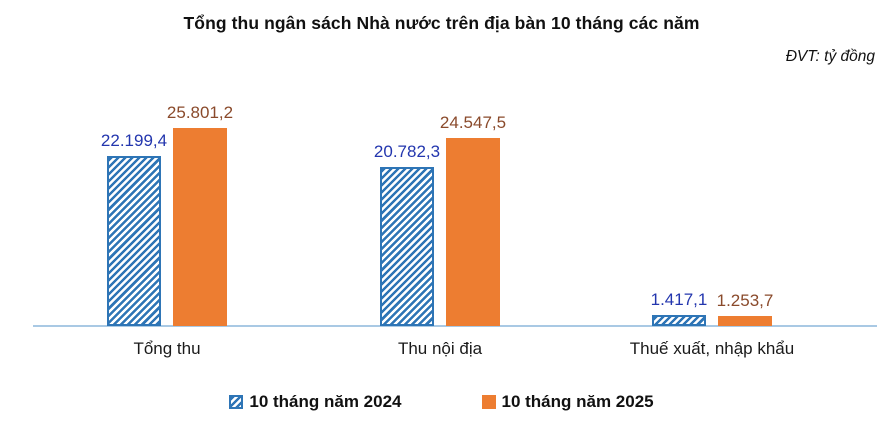  I want to click on category-label: Thu nội địa, so click(440, 348).